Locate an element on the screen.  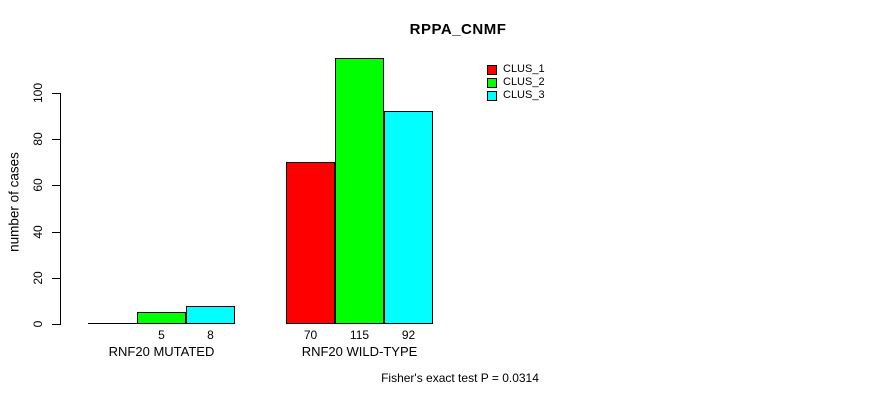
legend-item-clus-1: CLUS_1 is located at coordinates (516, 69).